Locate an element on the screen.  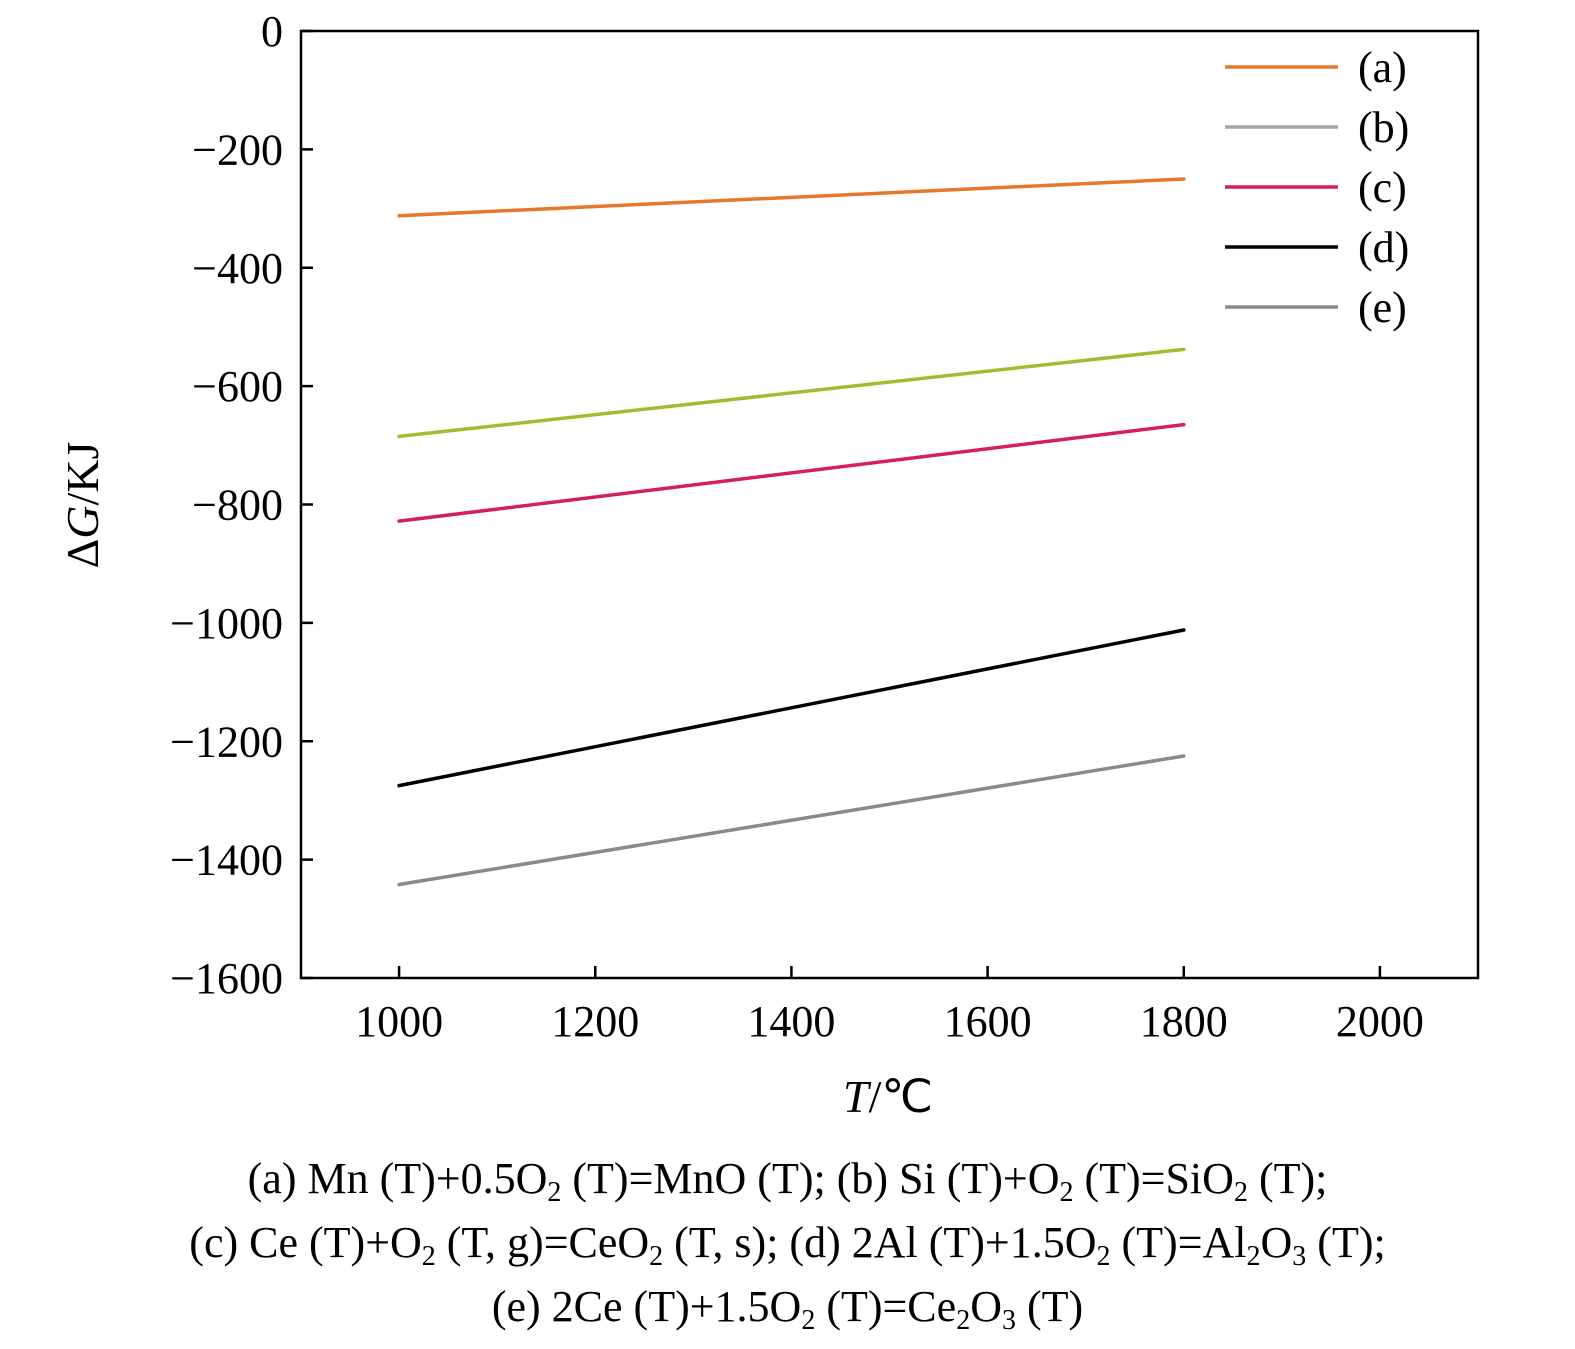
legend-label-e: (e) is located at coordinates (1382, 307).